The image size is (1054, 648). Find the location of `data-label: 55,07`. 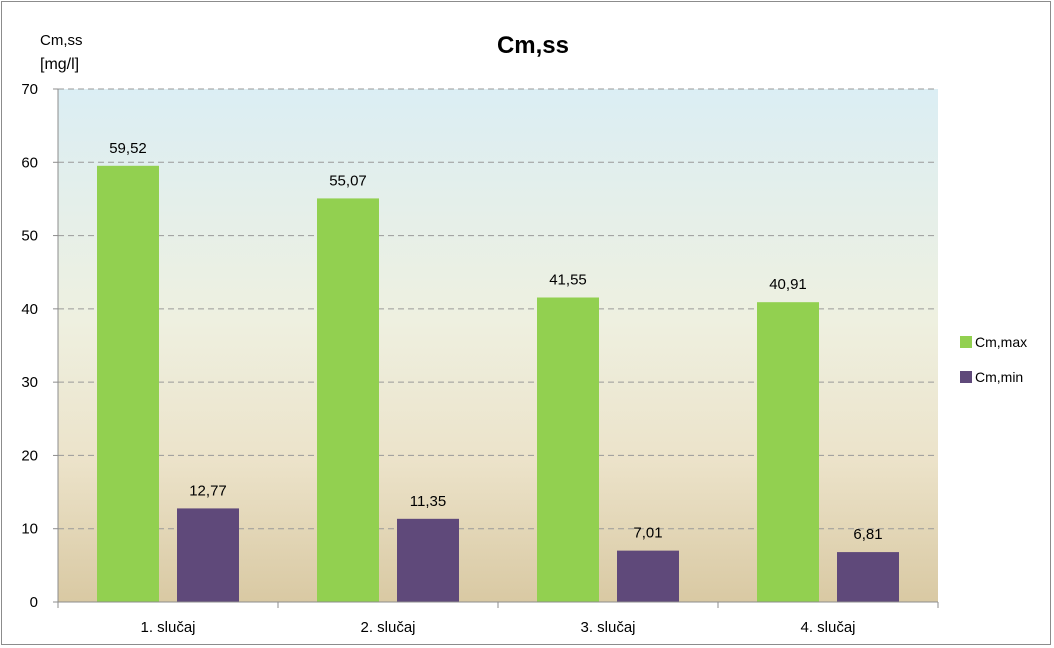

data-label: 55,07 is located at coordinates (348, 180).